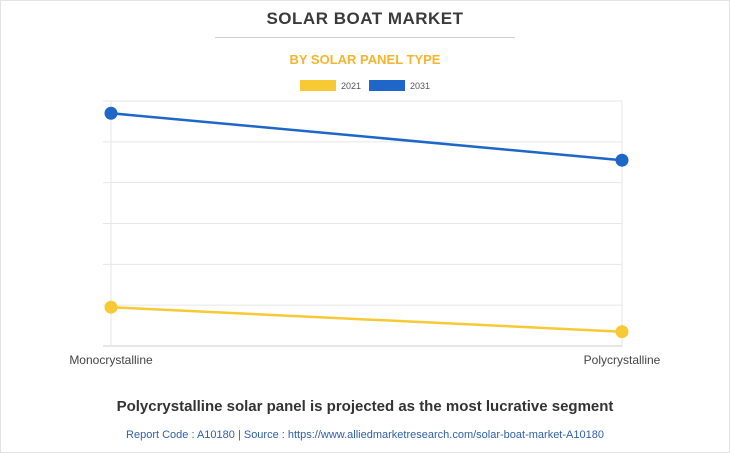 This screenshot has width=730, height=453. I want to click on series-line-2021, so click(366, 319).